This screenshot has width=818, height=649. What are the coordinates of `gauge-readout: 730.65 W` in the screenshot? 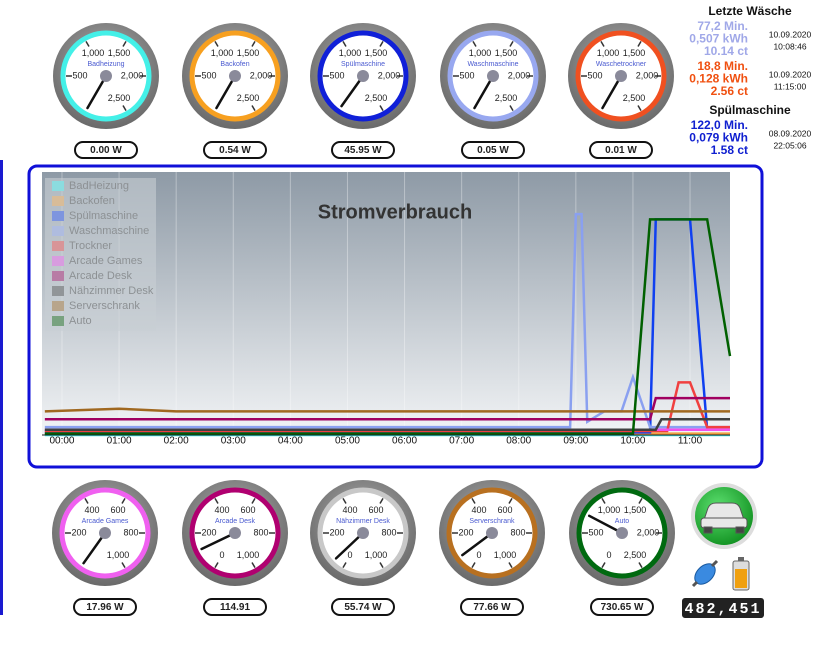 It's located at (622, 607).